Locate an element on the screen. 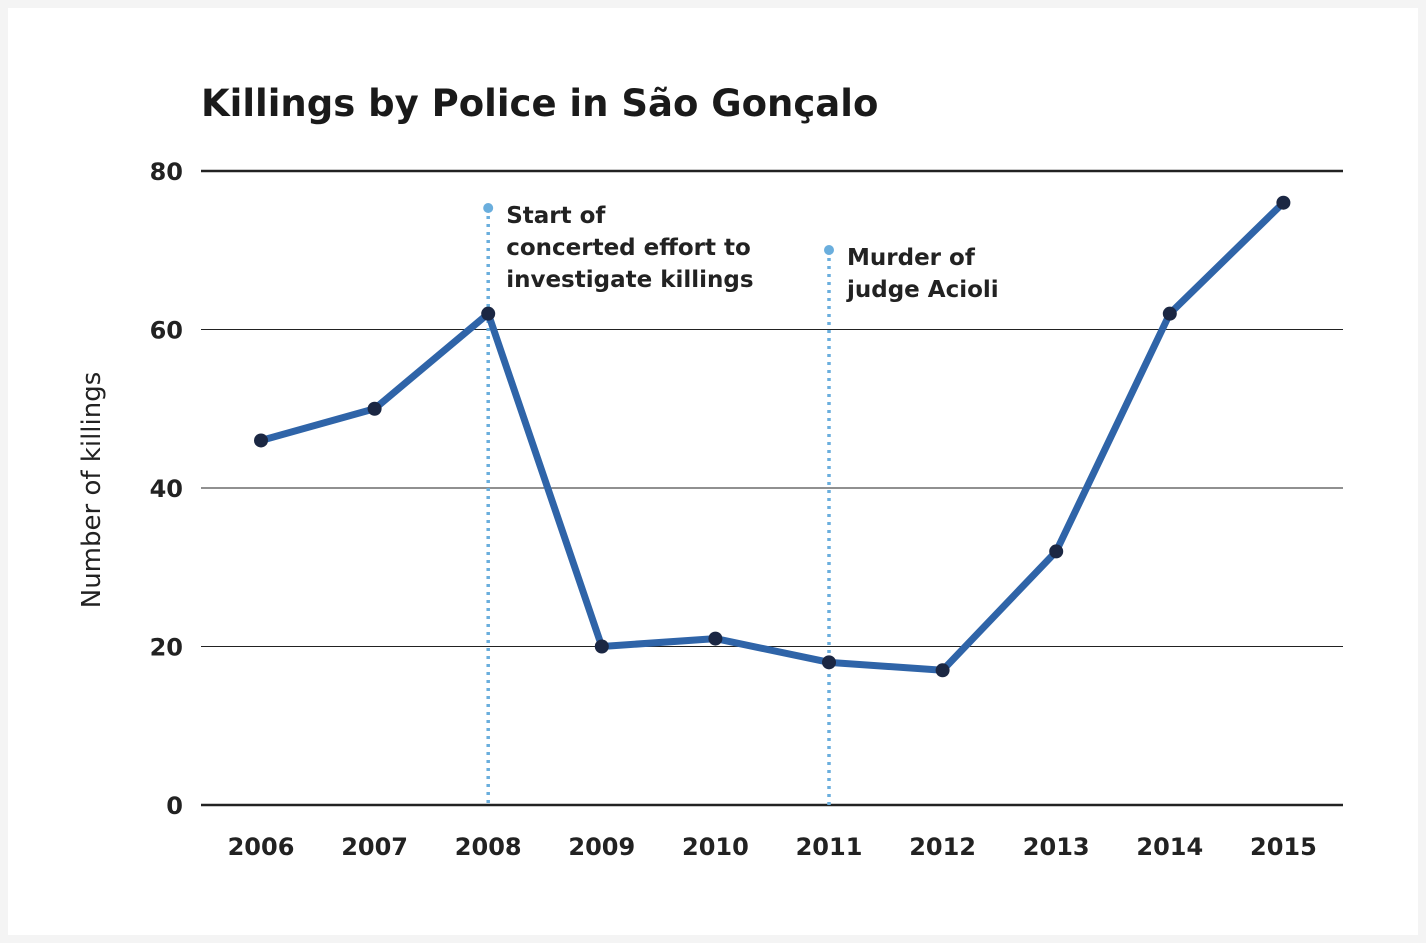 This screenshot has width=1426, height=943. y-axis-ticks: 0 20 40 60 80 is located at coordinates (166, 489).